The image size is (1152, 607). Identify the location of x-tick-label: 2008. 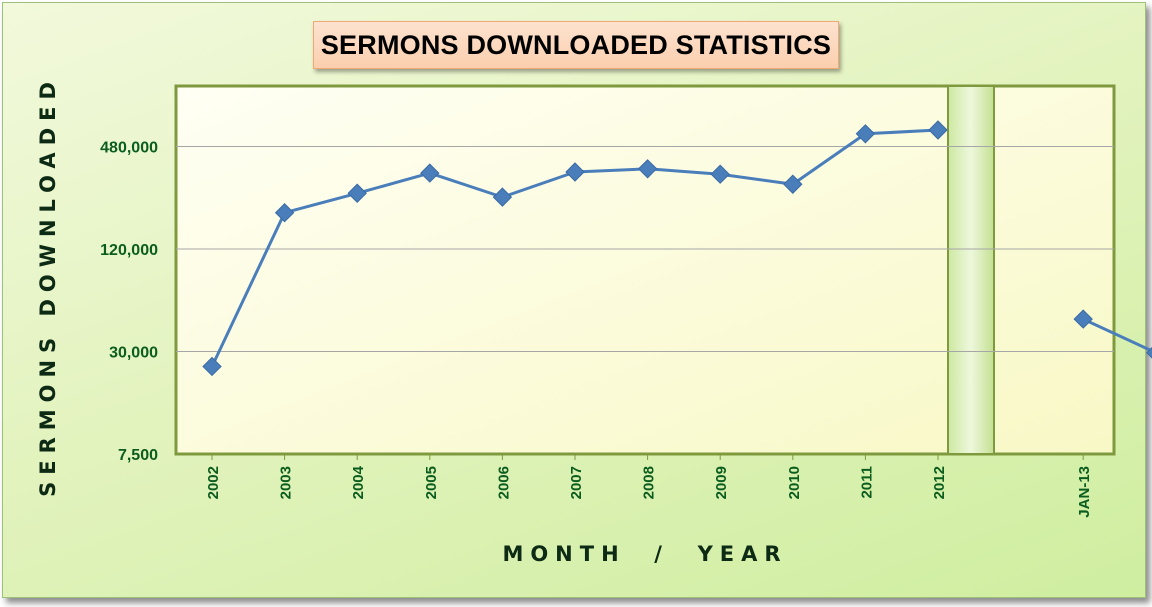
(649, 482).